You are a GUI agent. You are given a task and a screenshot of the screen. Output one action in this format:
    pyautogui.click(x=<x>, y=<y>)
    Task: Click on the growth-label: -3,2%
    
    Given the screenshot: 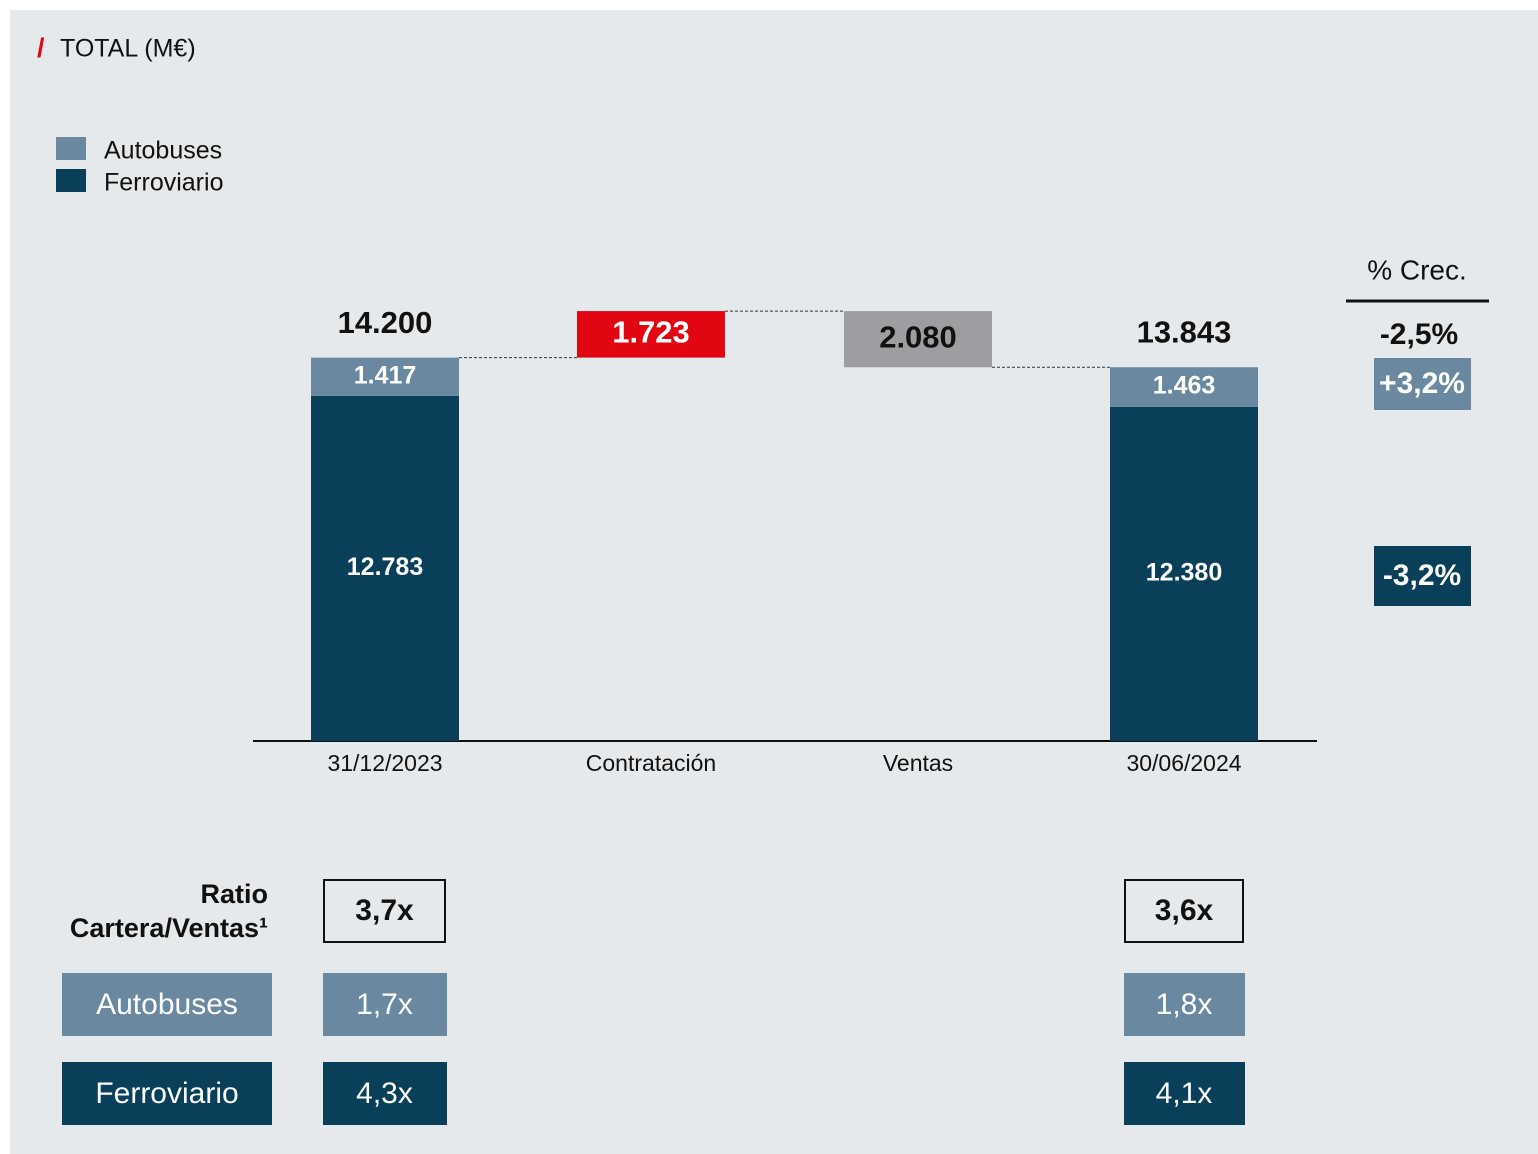 What is the action you would take?
    pyautogui.click(x=1422, y=575)
    